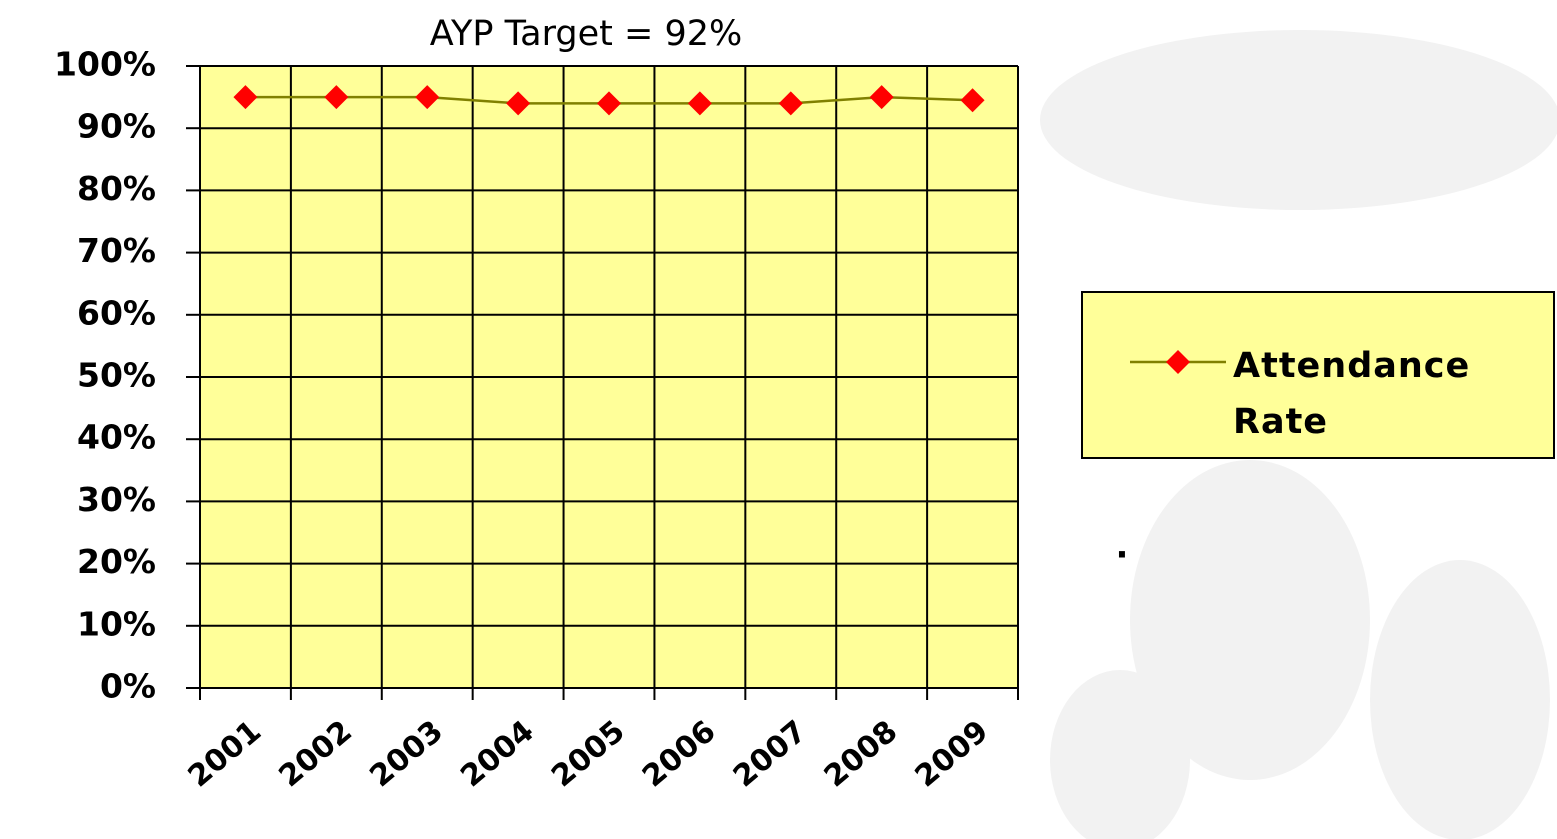 The width and height of the screenshot is (1557, 839). What do you see at coordinates (952, 754) in the screenshot?
I see `x-tick-label: 2009` at bounding box center [952, 754].